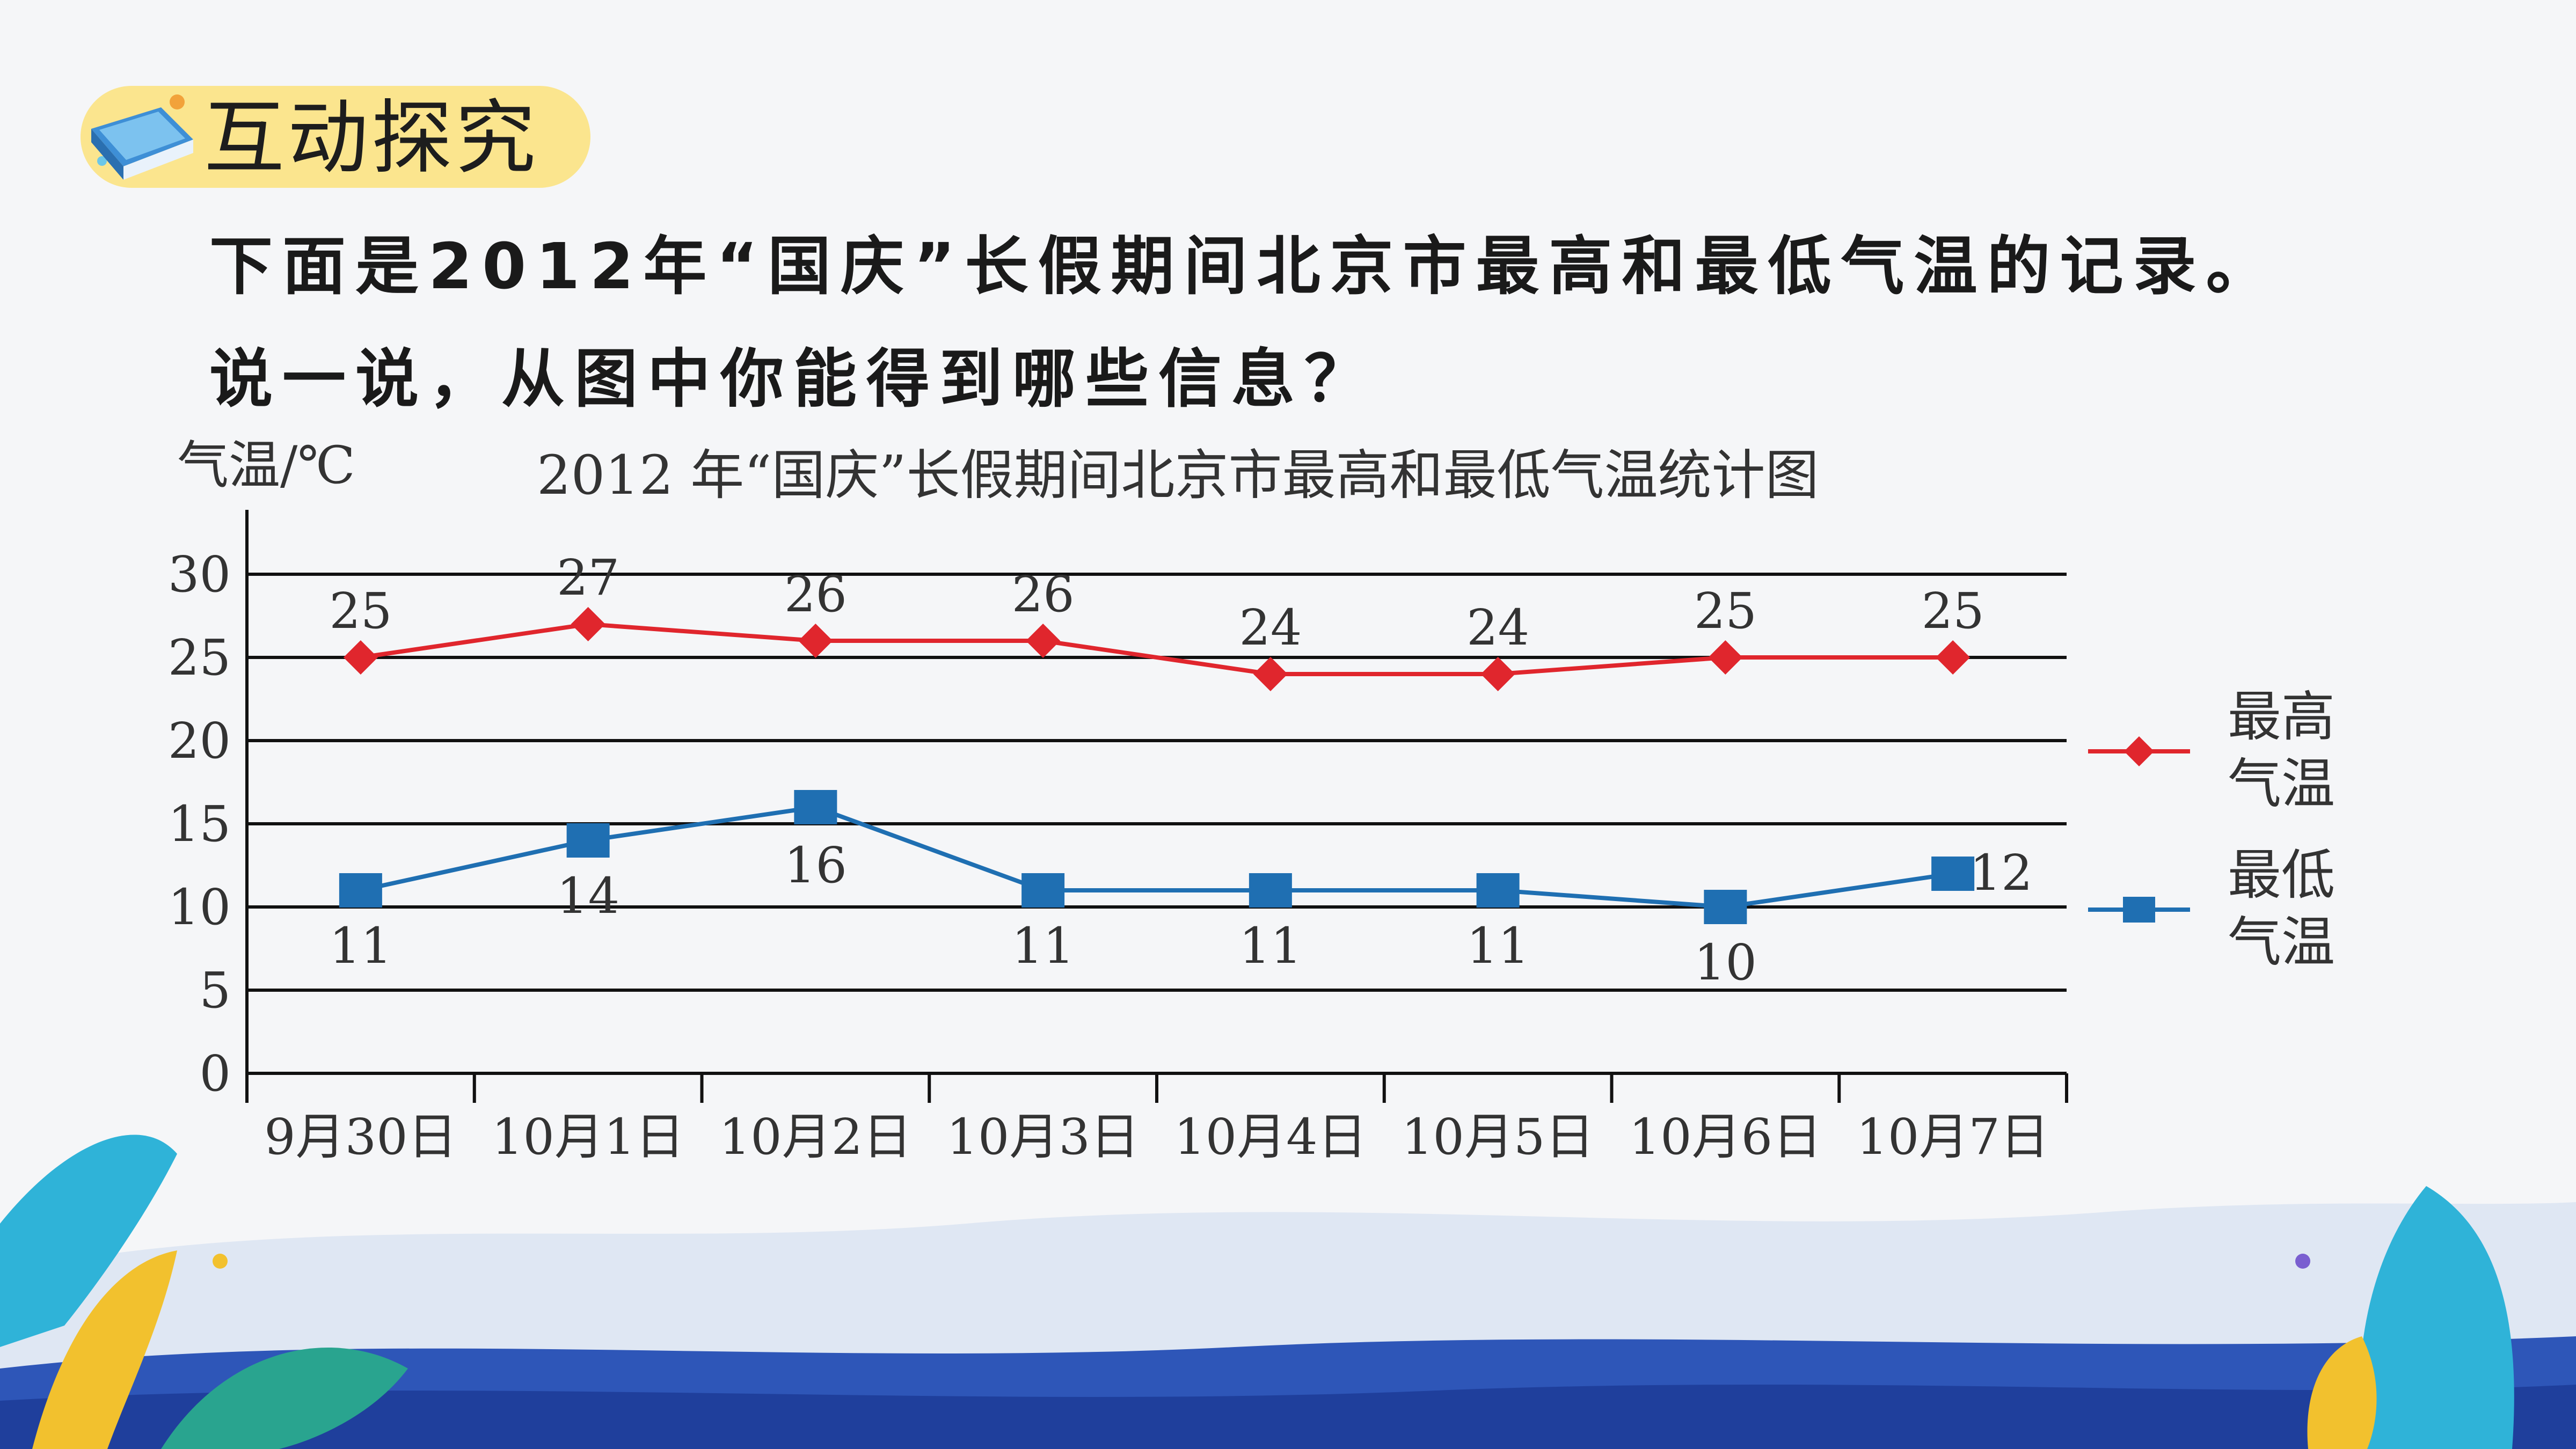  Describe the element at coordinates (588, 1137) in the screenshot. I see `x-tick-label: 10月1日` at that location.